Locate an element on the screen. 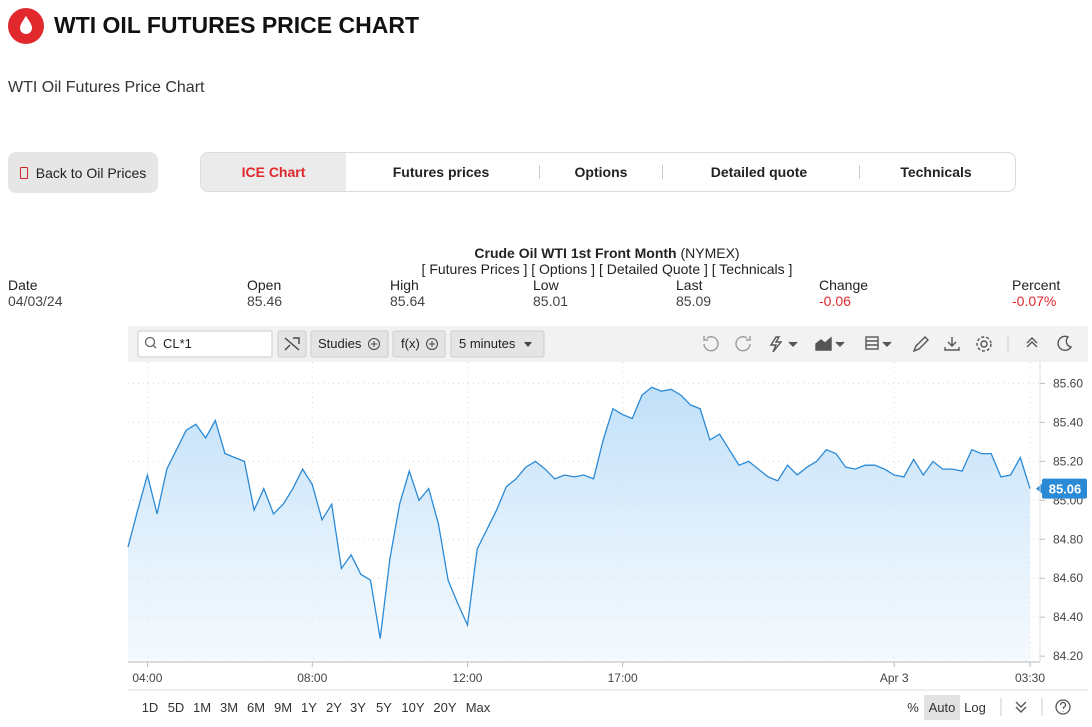 This screenshot has width=1092, height=727. range-button: Max is located at coordinates (478, 707).